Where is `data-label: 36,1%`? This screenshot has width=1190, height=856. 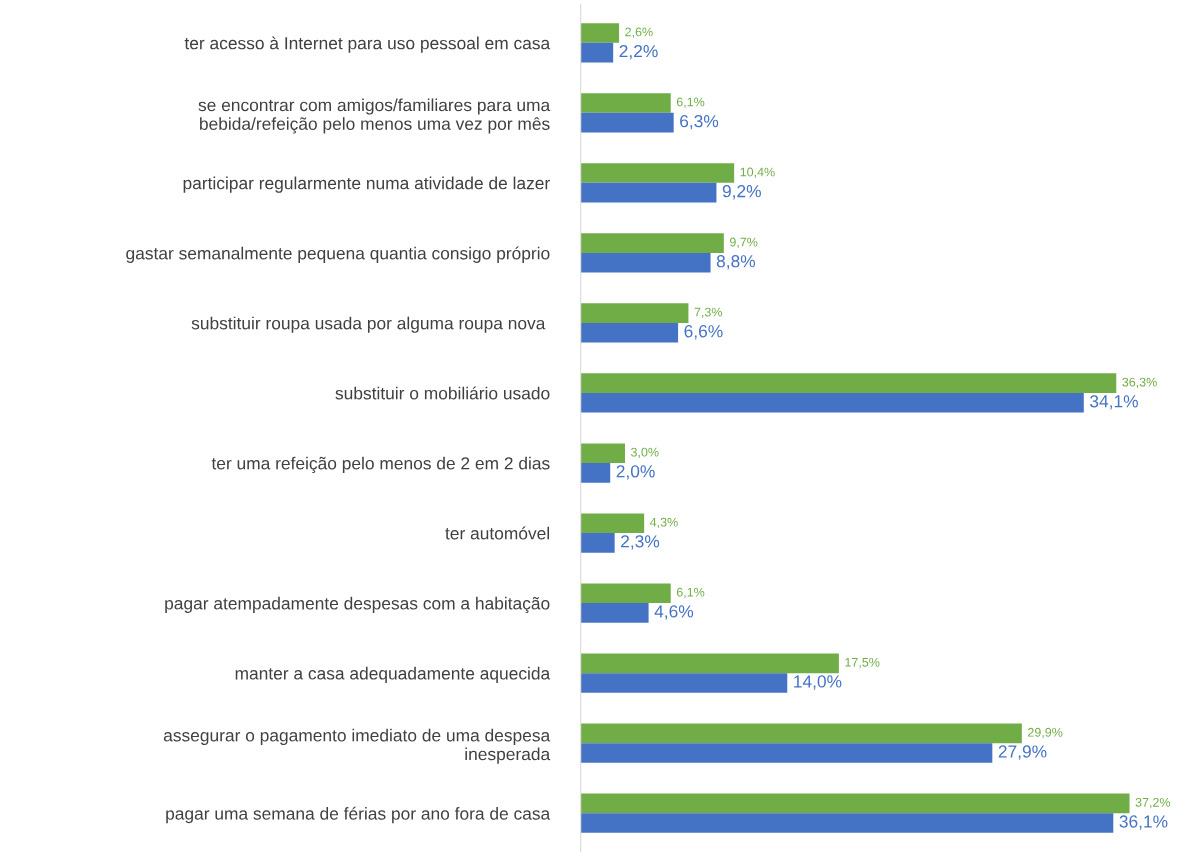 data-label: 36,1% is located at coordinates (1143, 822).